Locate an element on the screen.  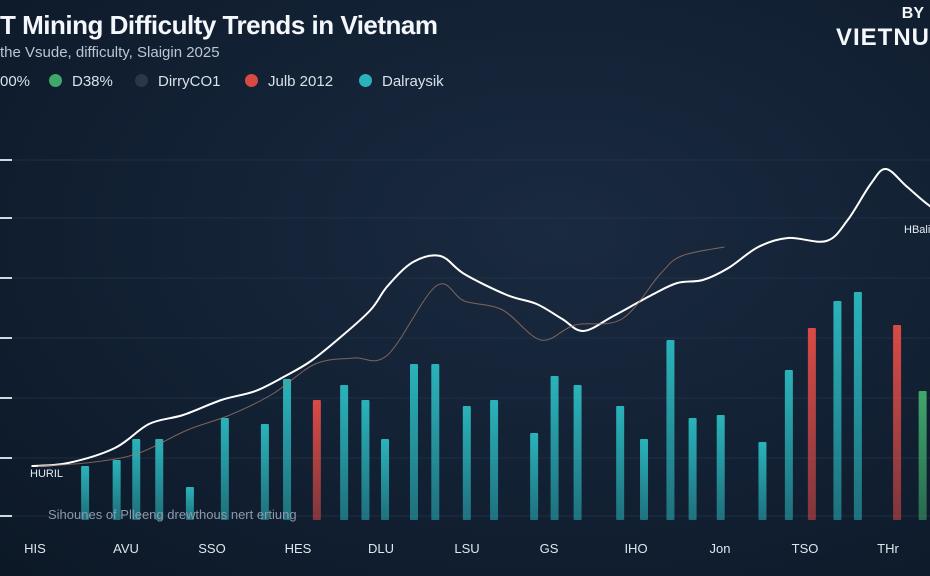
x-tick-label-5: LSU is located at coordinates (466, 548).